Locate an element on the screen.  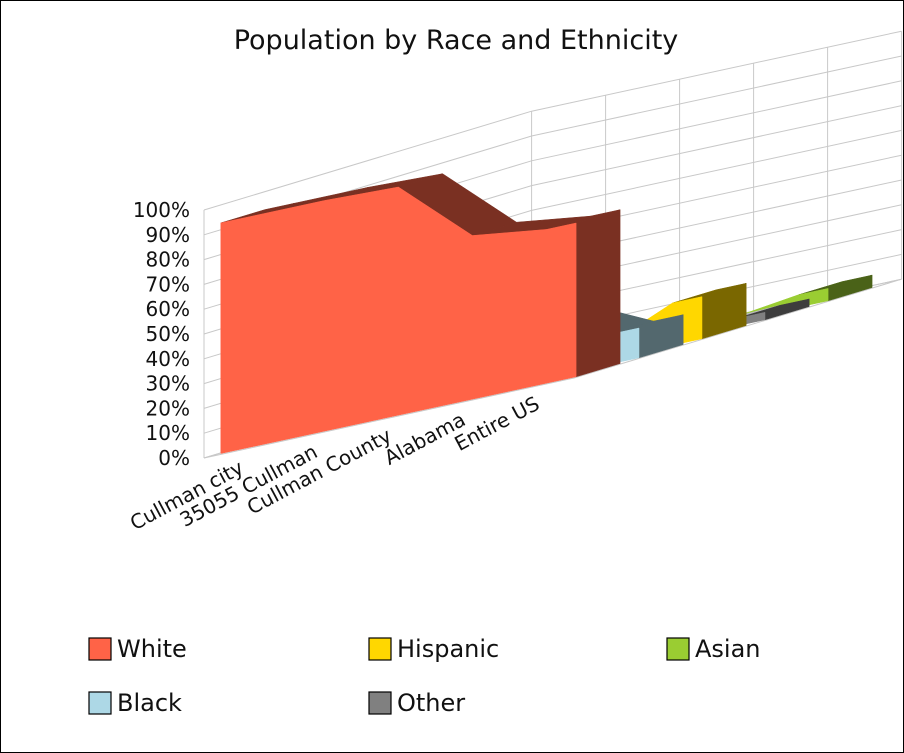
y-tick-label: 80% is located at coordinates (168, 260).